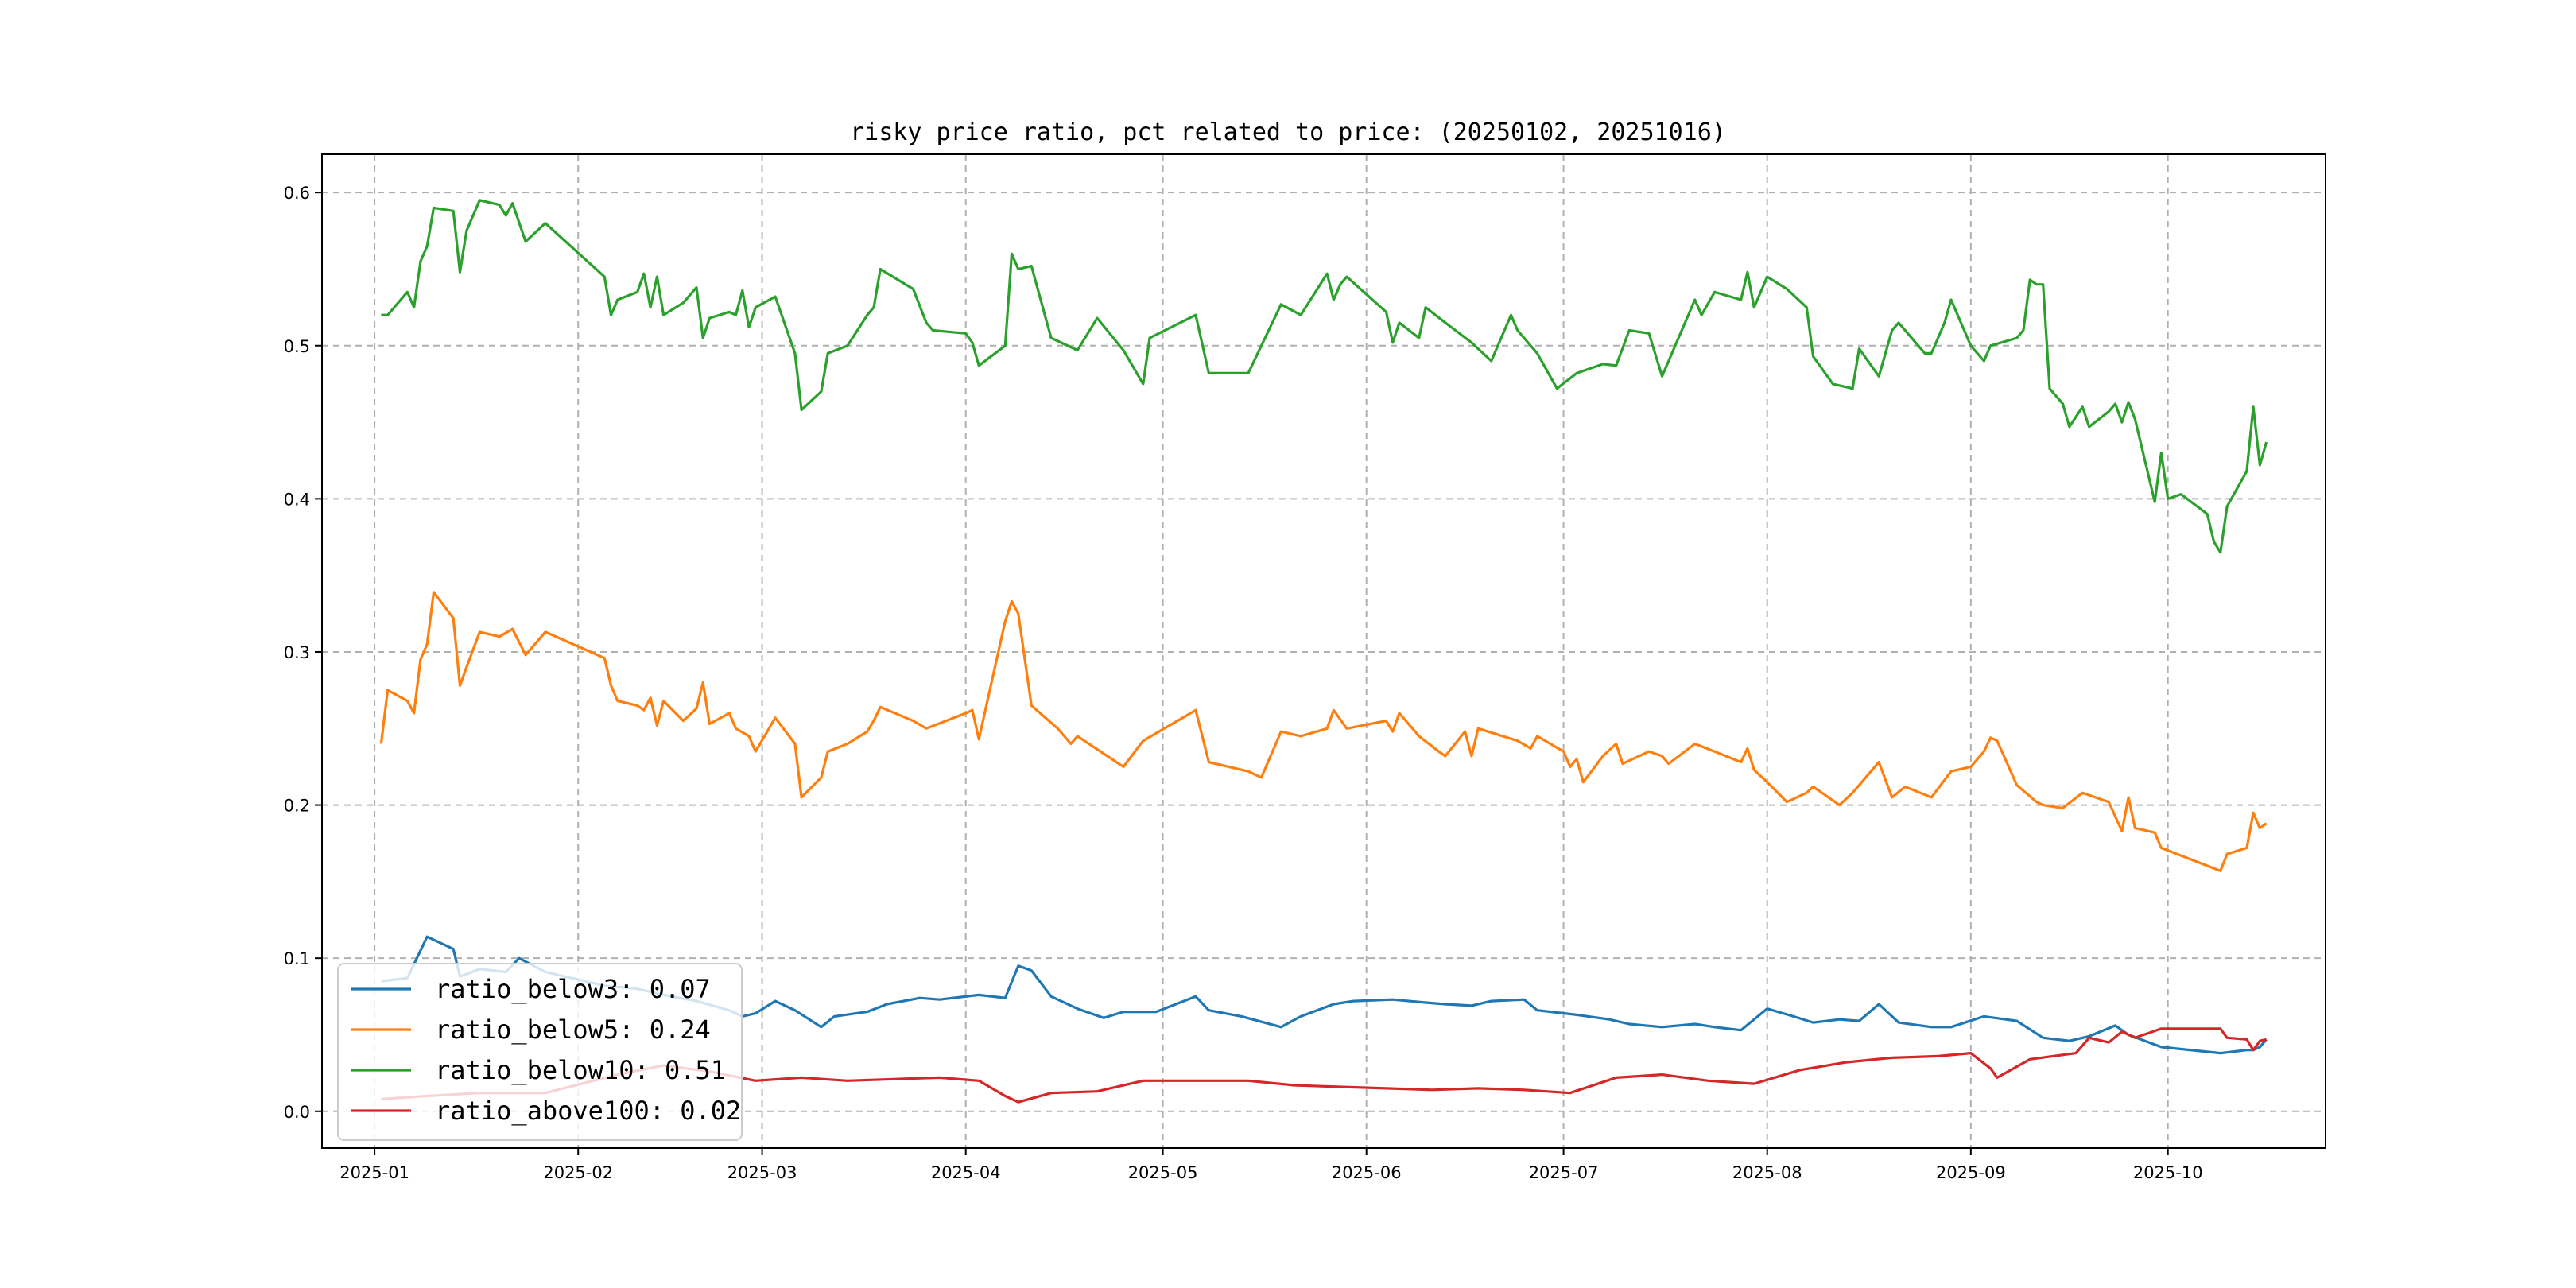 The image size is (2576, 1288). What do you see at coordinates (588, 1111) in the screenshot?
I see `legend-label: ratio_above100: 0.02` at bounding box center [588, 1111].